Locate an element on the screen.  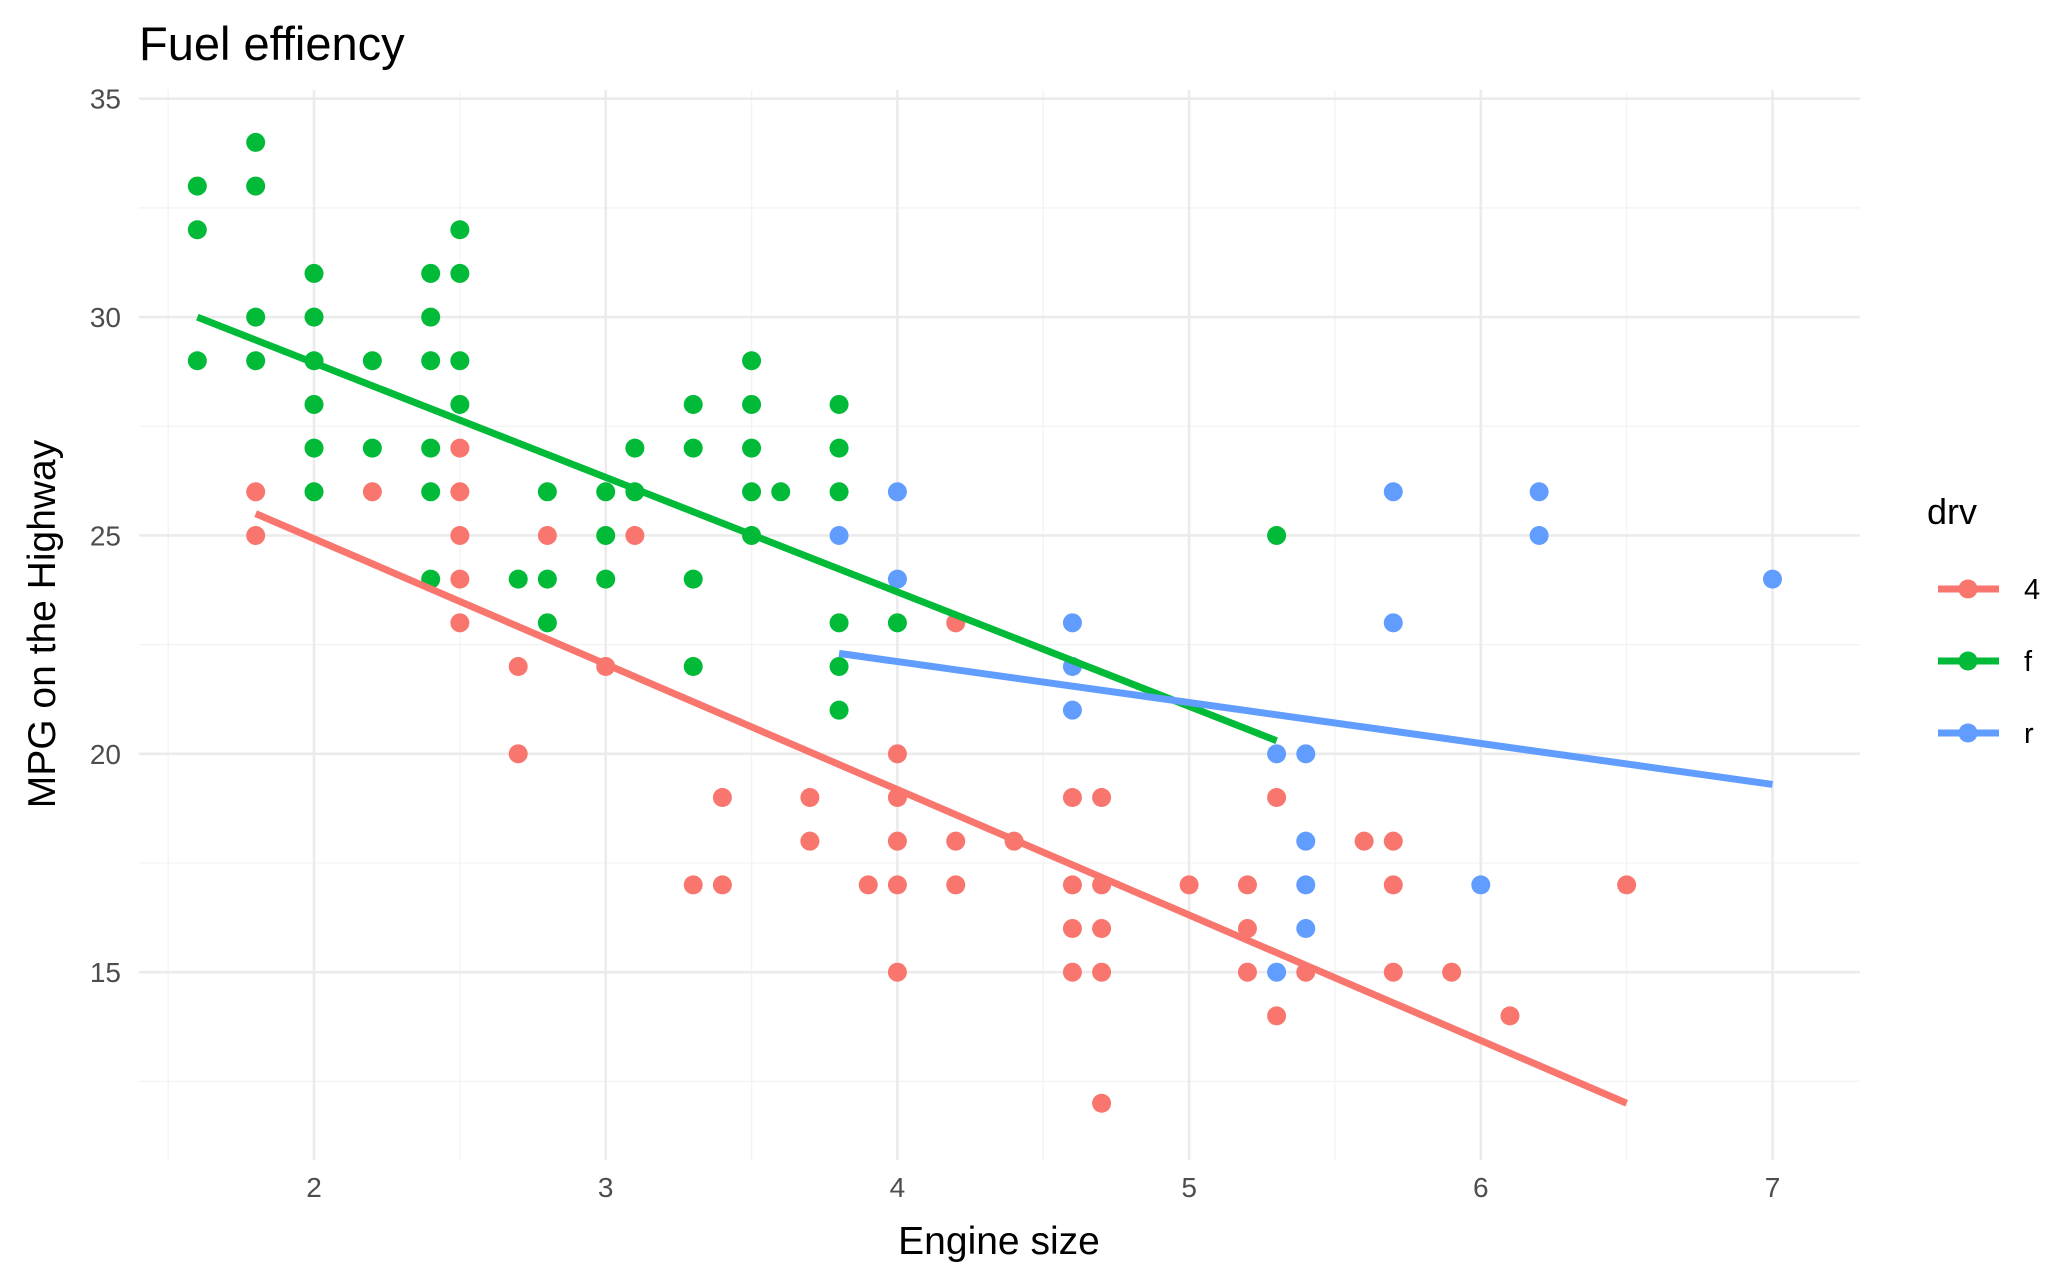
y-tick-labels: 15 20 25 30 35 is located at coordinates (105, 536).